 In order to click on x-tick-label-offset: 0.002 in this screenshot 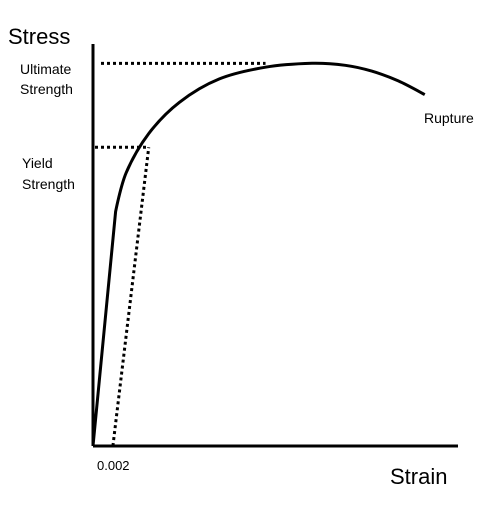, I will do `click(113, 465)`.